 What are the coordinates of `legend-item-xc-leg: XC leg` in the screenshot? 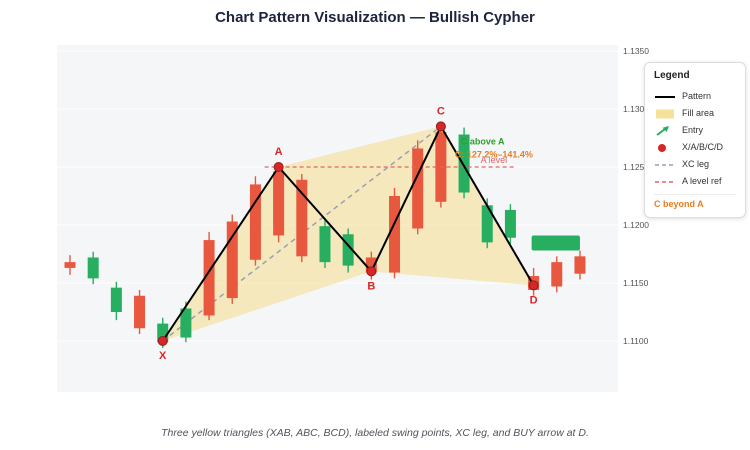 It's located at (695, 163).